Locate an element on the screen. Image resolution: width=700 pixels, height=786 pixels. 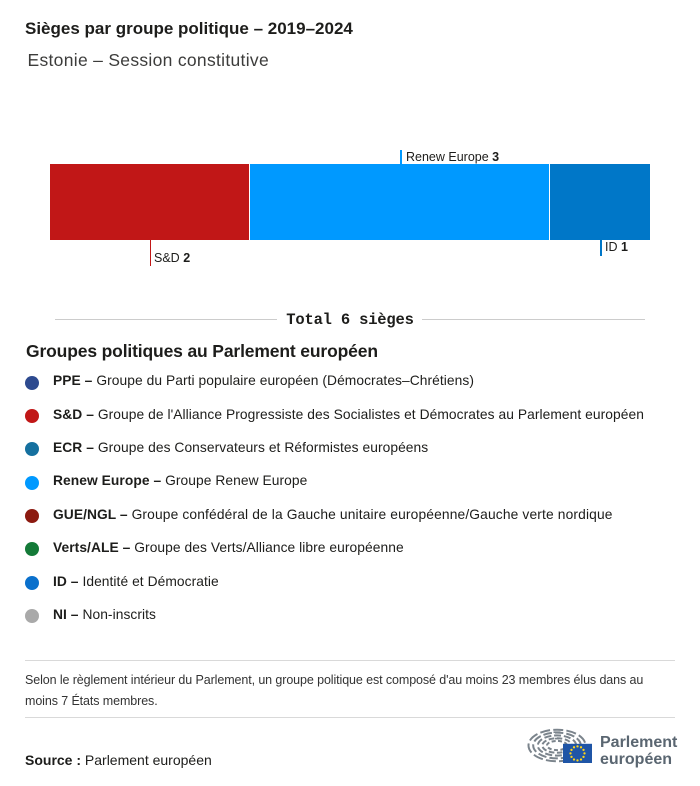
svg-text: Parlement is located at coordinates (639, 742).